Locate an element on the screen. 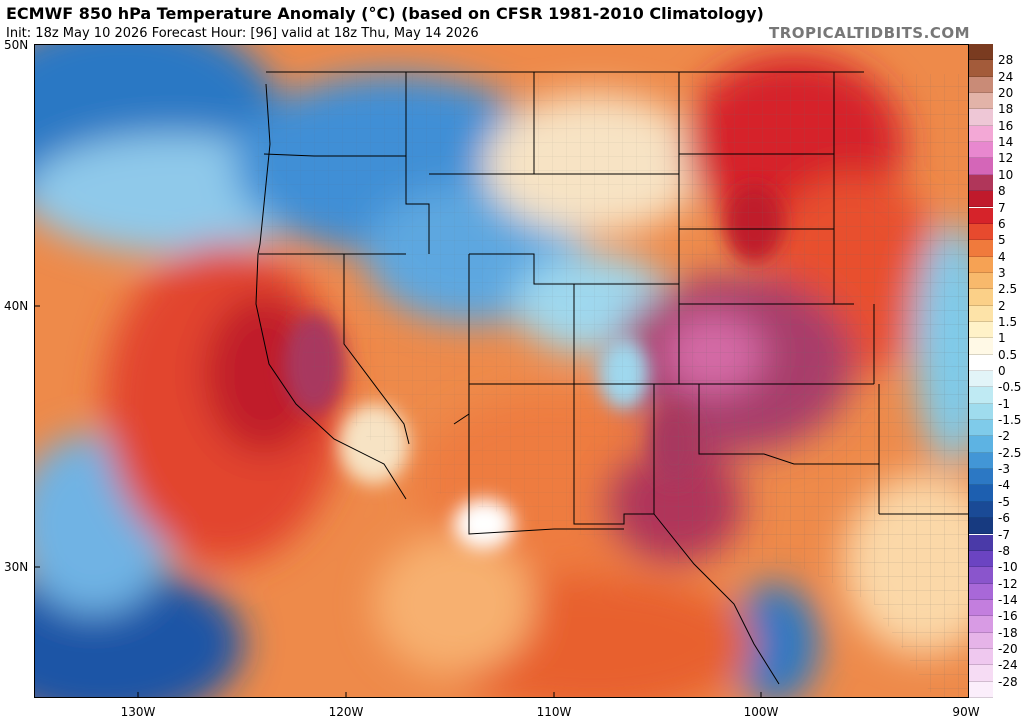 The image size is (1024, 719). lon-label-120w: 120W is located at coordinates (346, 712).